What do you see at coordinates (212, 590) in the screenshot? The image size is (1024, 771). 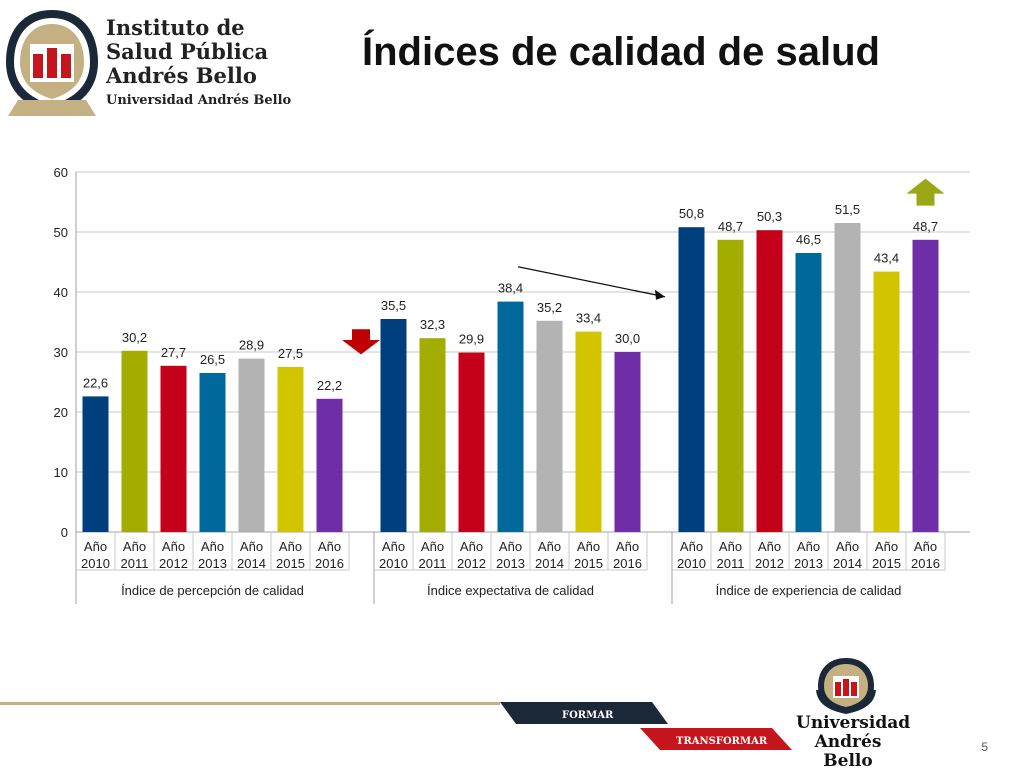 I see `group-label: Índice de percepción de calidad` at bounding box center [212, 590].